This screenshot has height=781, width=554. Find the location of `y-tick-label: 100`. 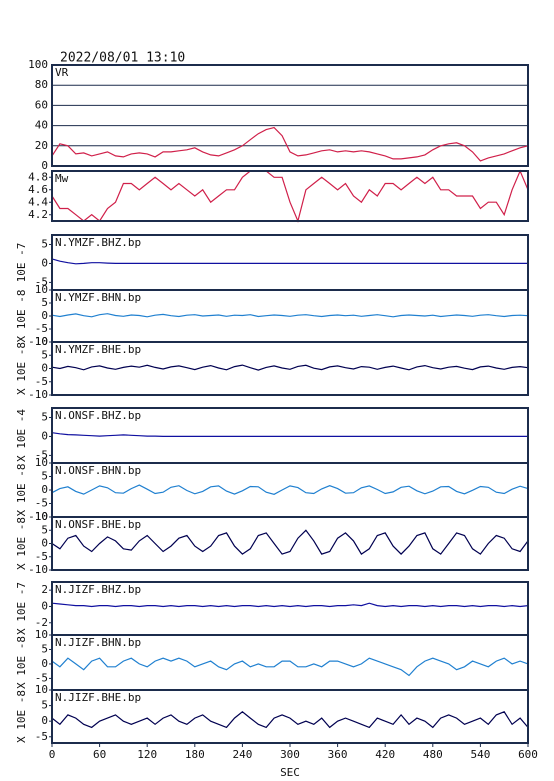

y-tick-label: 100 is located at coordinates (38, 64).